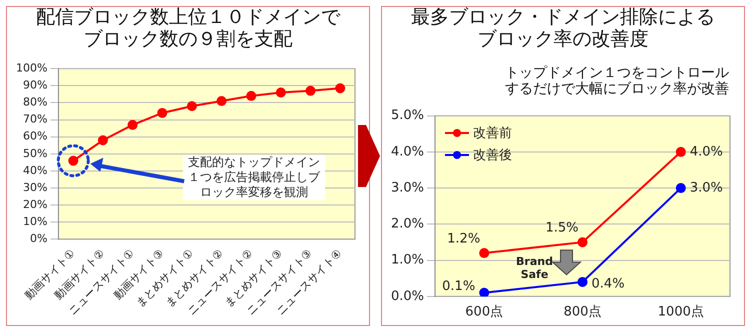  What do you see at coordinates (407, 188) in the screenshot?
I see `y-tick-label: 3.0%` at bounding box center [407, 188].